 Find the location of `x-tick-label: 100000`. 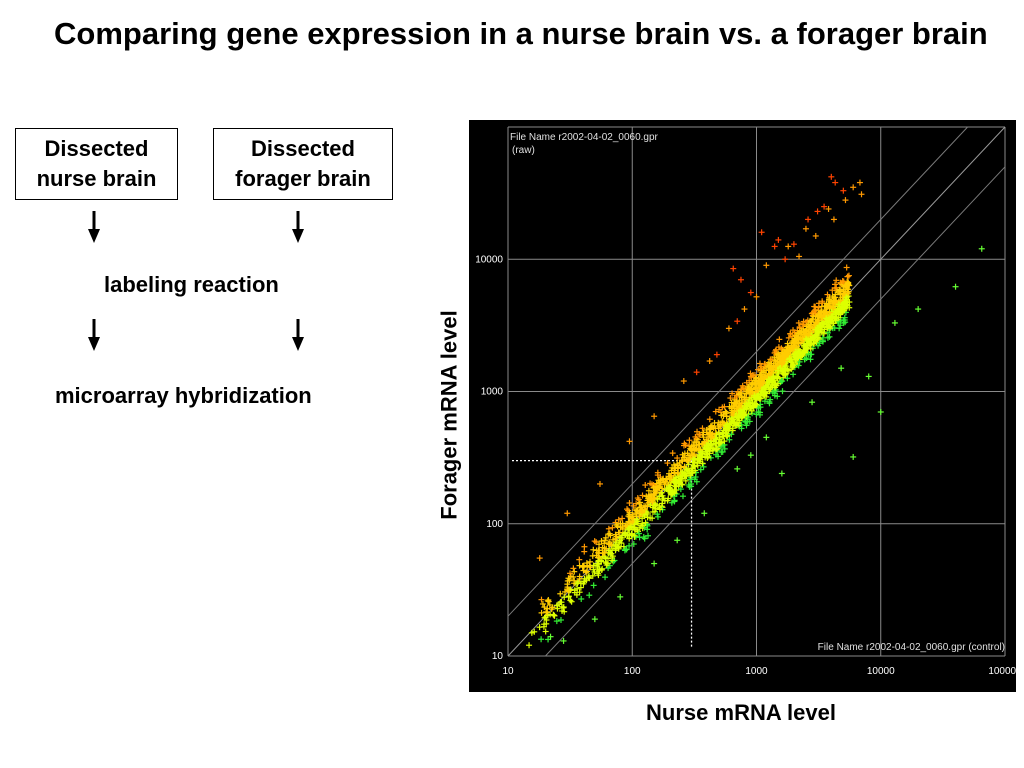

x-tick-label: 100000 is located at coordinates (1002, 671).